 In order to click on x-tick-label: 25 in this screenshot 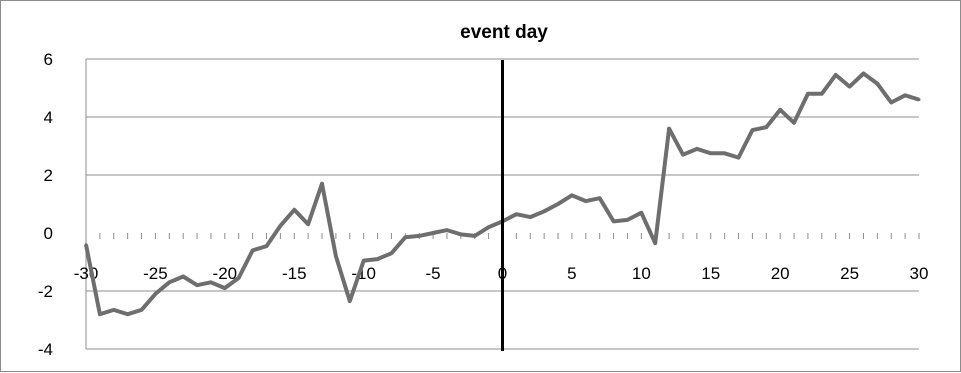, I will do `click(849, 273)`.